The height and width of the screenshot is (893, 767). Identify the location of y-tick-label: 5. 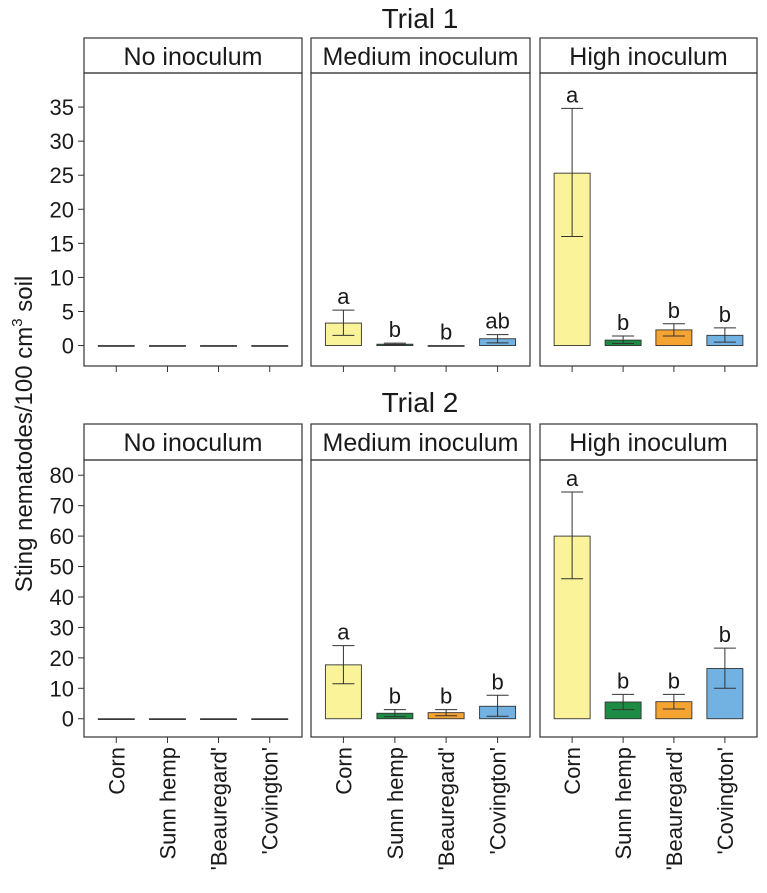
(68, 311).